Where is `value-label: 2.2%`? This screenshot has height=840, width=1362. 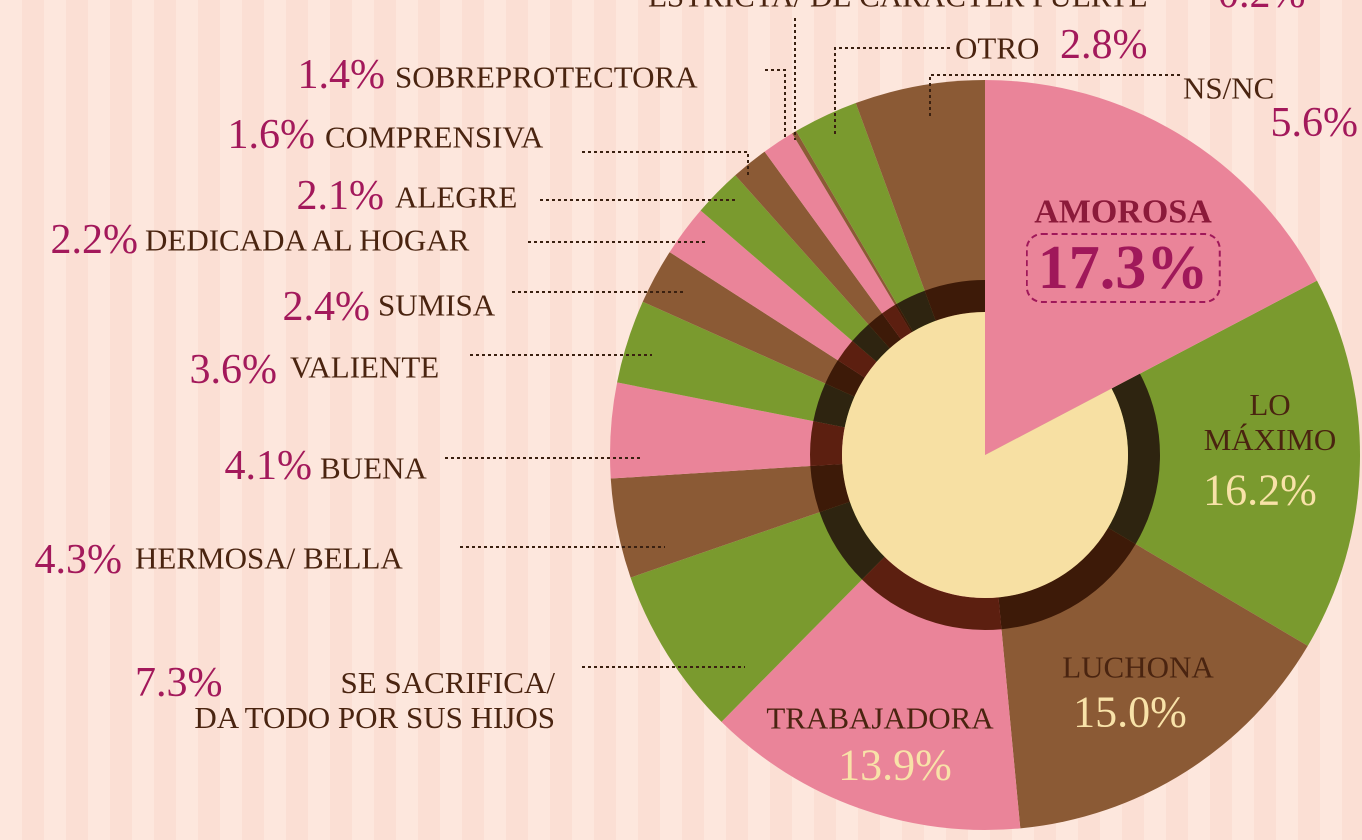
value-label: 2.2% is located at coordinates (94, 240).